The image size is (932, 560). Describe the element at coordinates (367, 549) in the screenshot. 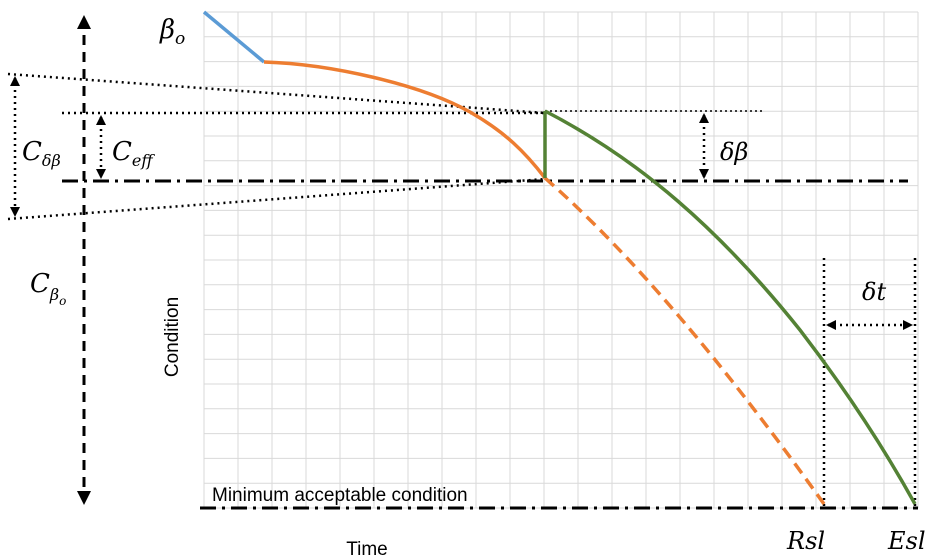

I see `x-axis-label: Time` at that location.